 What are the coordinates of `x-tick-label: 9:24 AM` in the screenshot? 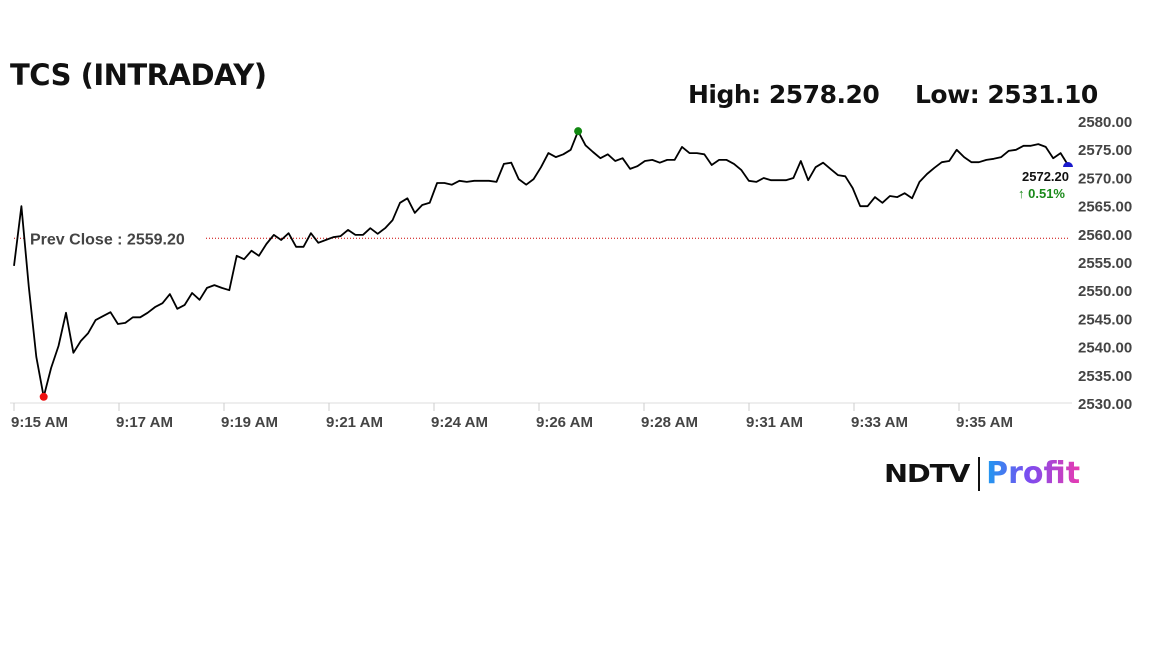 It's located at (459, 422).